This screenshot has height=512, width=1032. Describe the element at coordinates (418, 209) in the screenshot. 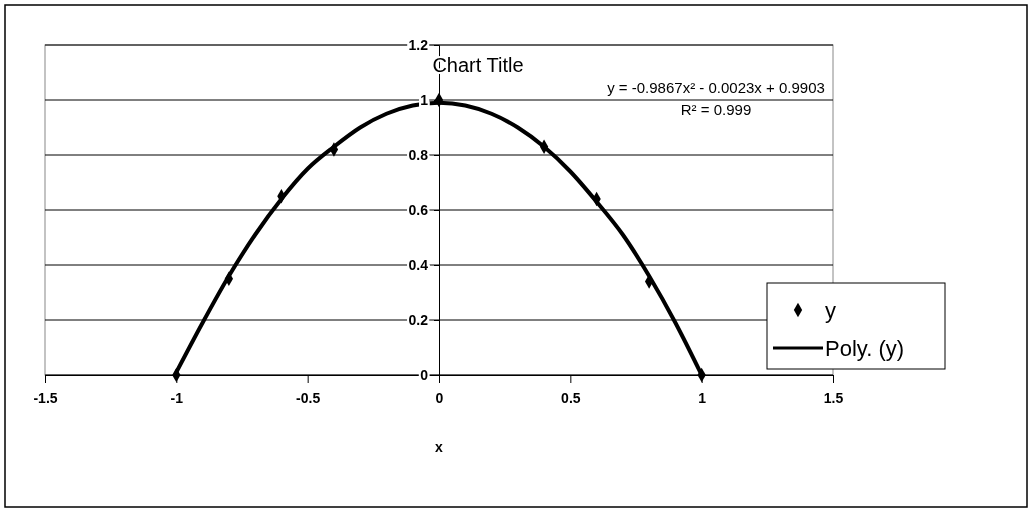

I see `y-tick-label: 0.6` at that location.